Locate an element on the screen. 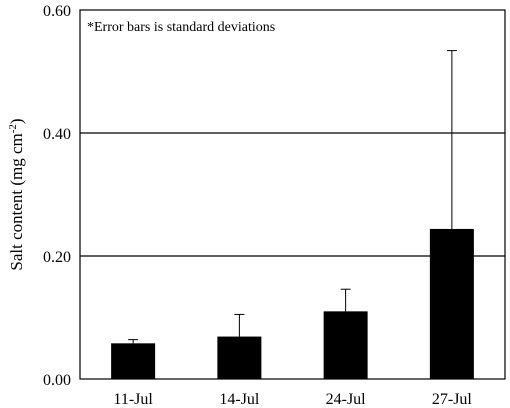  y-axis-title-suffix: ) is located at coordinates (16, 121).